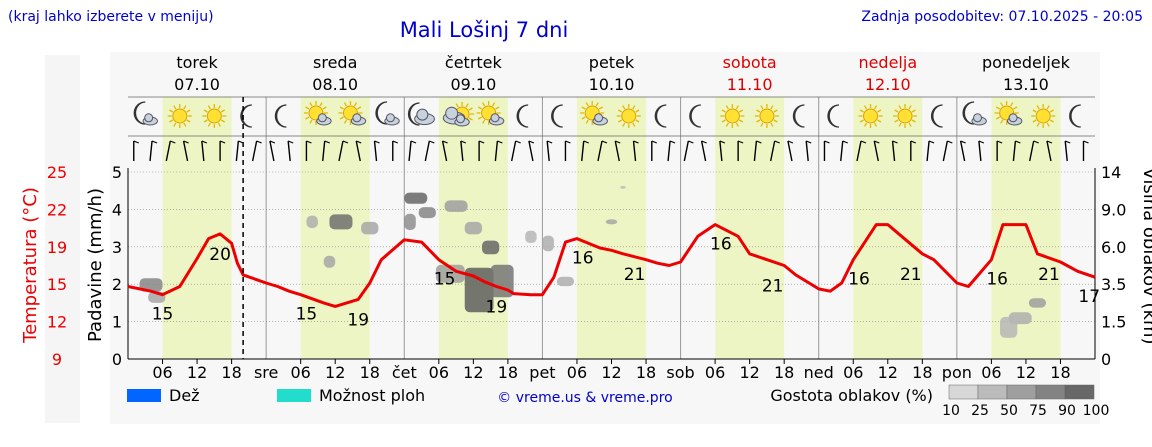 The height and width of the screenshot is (447, 1152). What do you see at coordinates (611, 151) in the screenshot?
I see `wind-barb-row` at bounding box center [611, 151].